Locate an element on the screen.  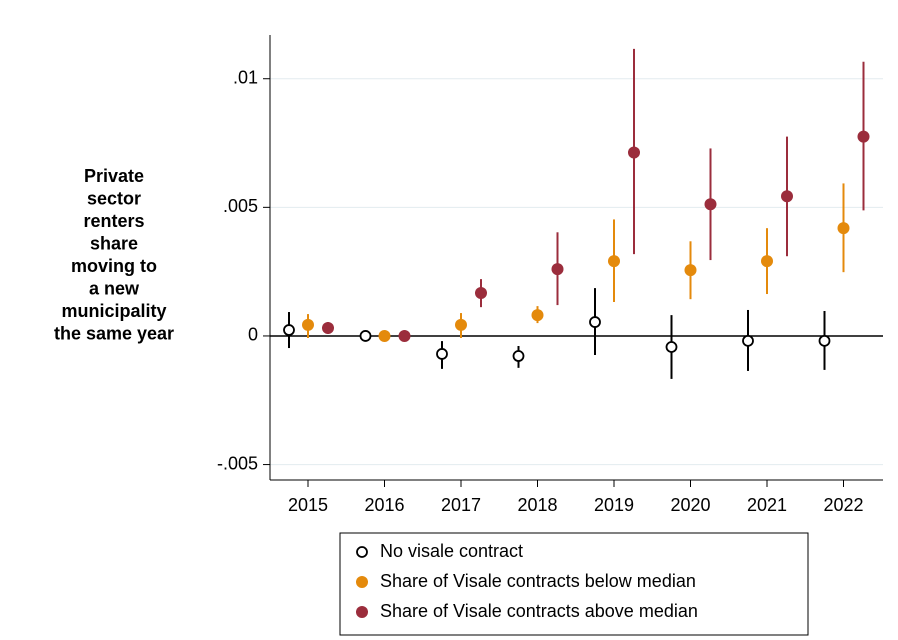
y-axis-label: moving to is located at coordinates (114, 266).